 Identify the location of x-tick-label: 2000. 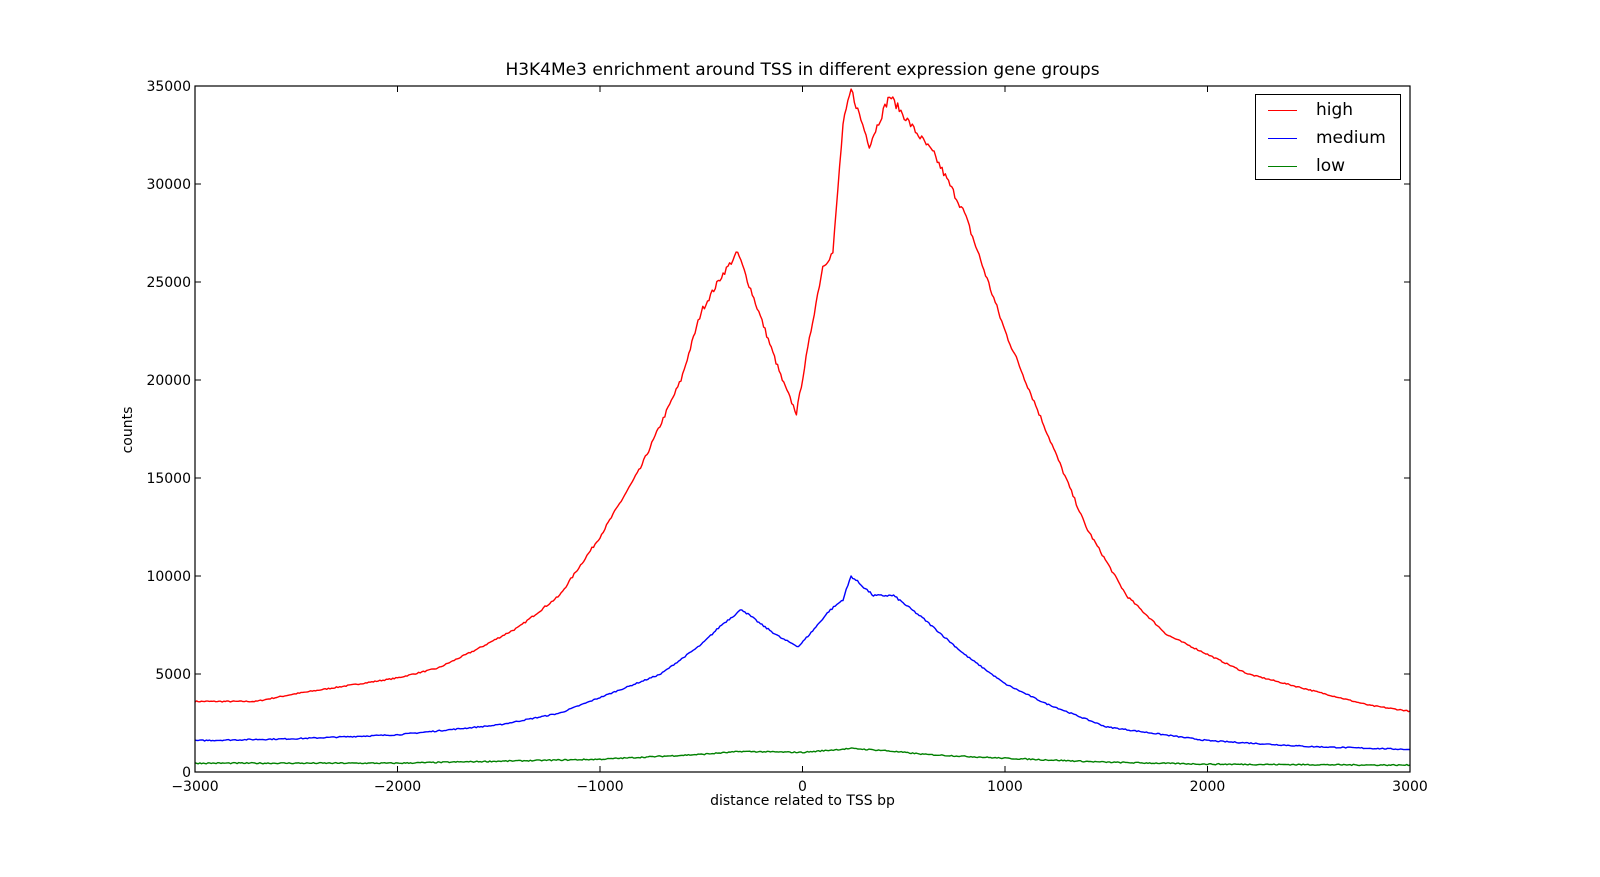
(1208, 787).